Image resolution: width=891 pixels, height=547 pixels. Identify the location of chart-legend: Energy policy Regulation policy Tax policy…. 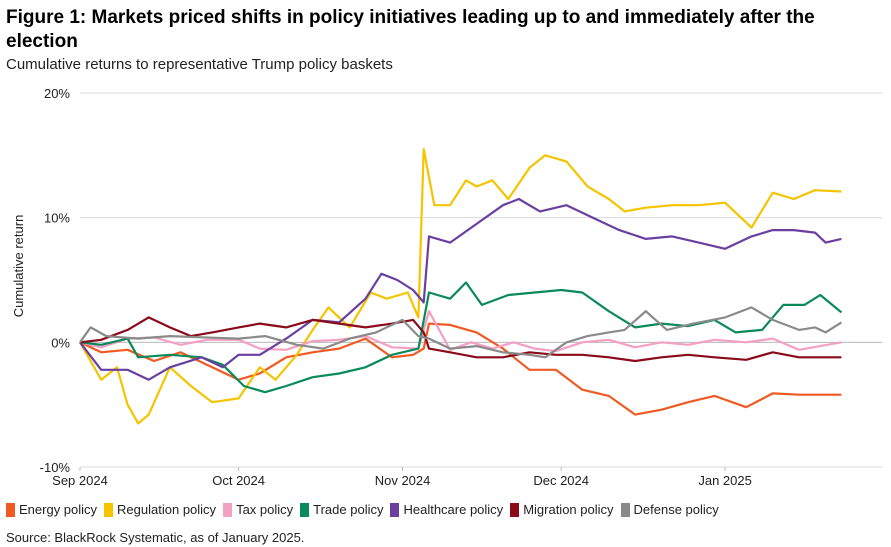
(366, 509).